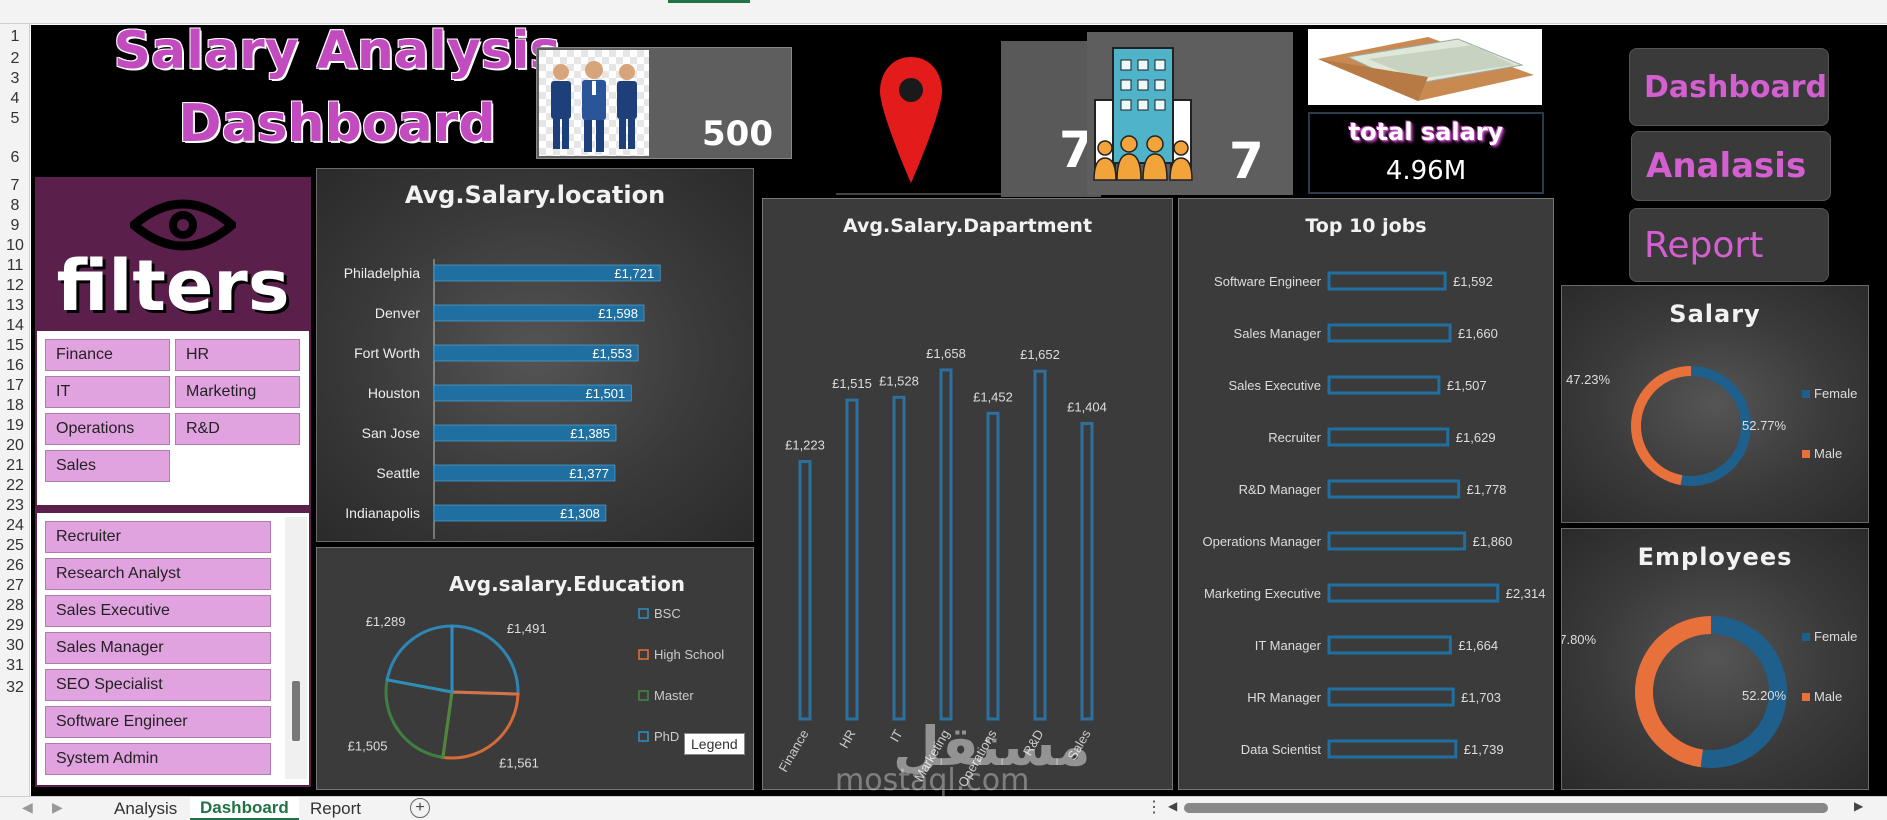 The width and height of the screenshot is (1887, 820). I want to click on job-slicer-scrollbar, so click(296, 648).